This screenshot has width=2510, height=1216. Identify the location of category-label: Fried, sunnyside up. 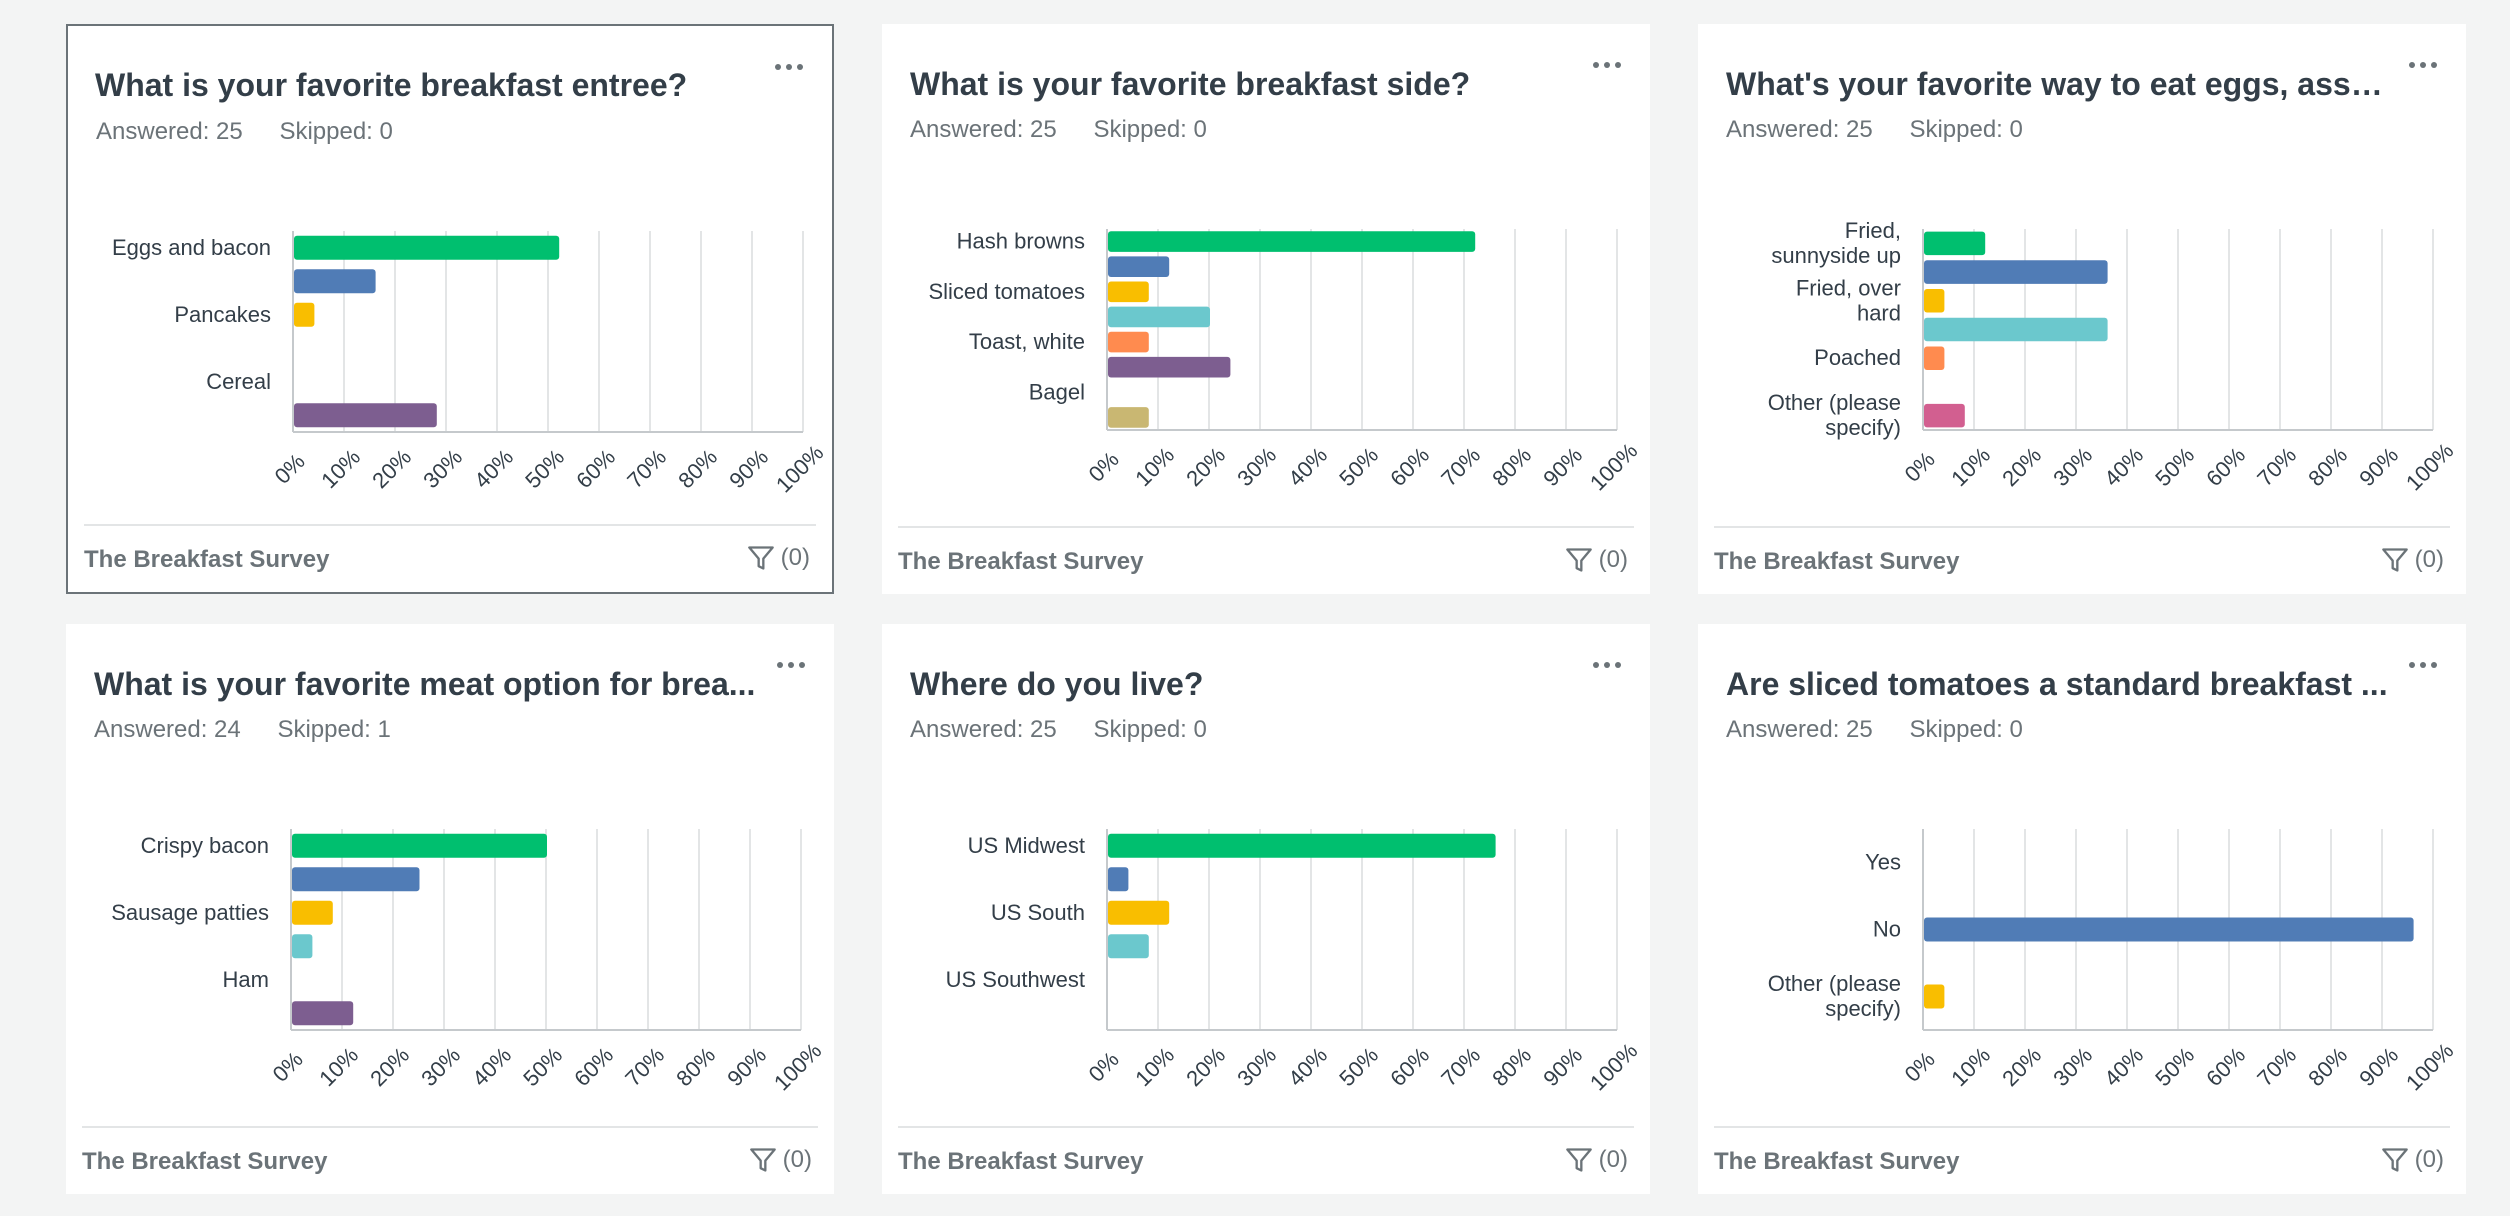
(1836, 243).